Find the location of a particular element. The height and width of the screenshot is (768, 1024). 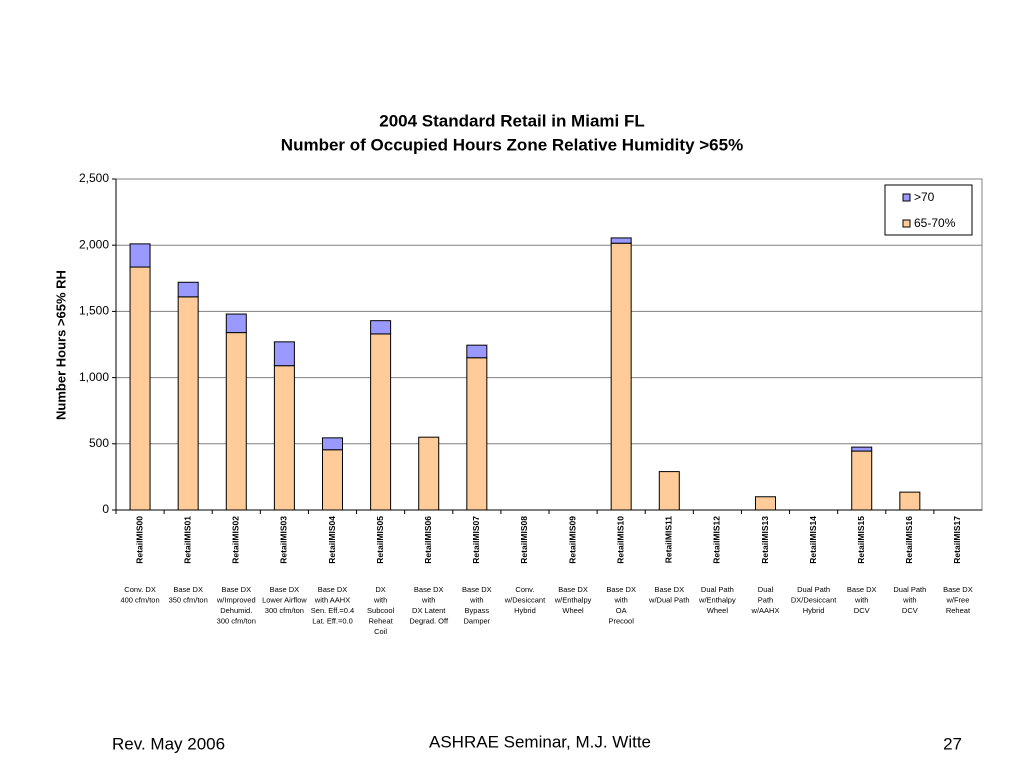

footer-left: Rev. May 2006 is located at coordinates (168, 743).